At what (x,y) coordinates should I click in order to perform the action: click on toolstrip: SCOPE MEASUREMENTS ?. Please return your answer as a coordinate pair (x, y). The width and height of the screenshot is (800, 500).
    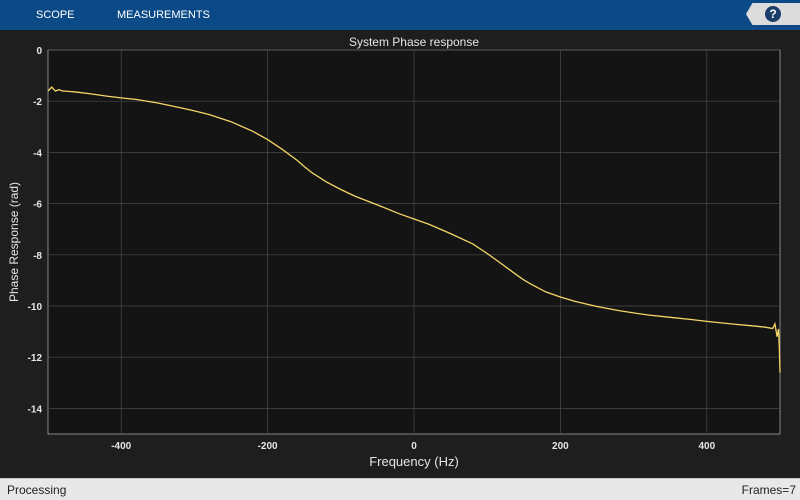
    Looking at the image, I should click on (400, 15).